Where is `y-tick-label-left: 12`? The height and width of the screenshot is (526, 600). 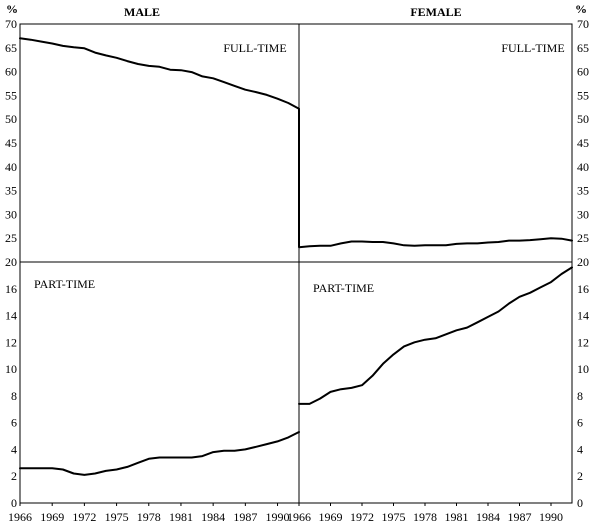
y-tick-label-left: 12 is located at coordinates (11, 342).